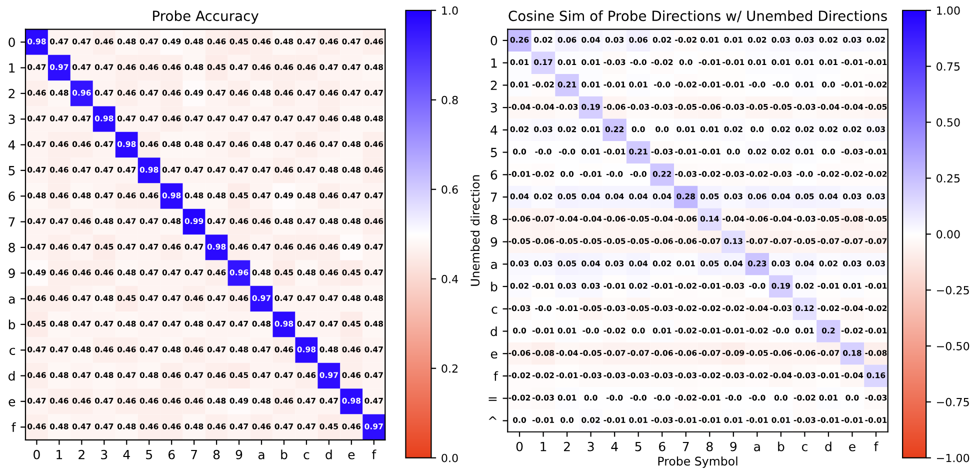  Describe the element at coordinates (698, 462) in the screenshot. I see `x-axis-title: Probe Symbol` at that location.